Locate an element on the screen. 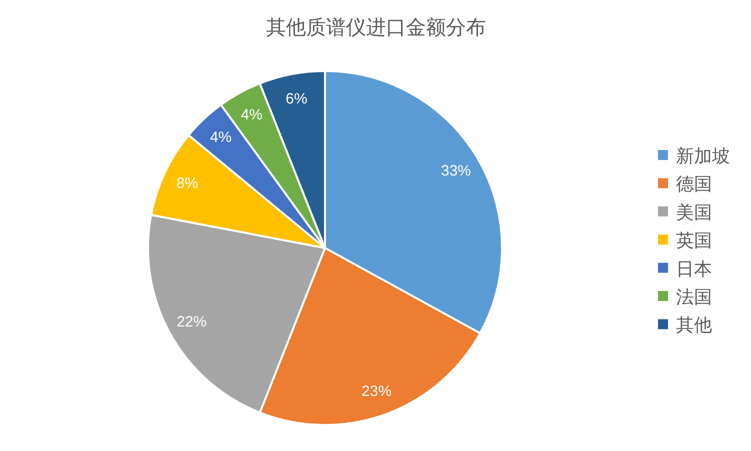 The image size is (751, 451). legend-label: 德国 is located at coordinates (694, 185).